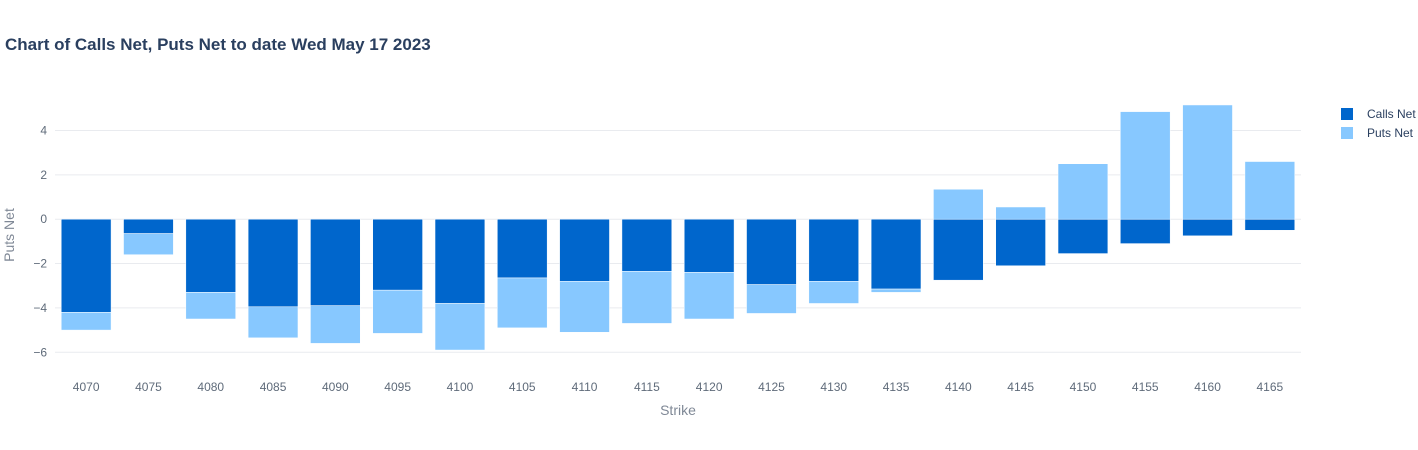  Describe the element at coordinates (709, 387) in the screenshot. I see `x-tick-label: 4120` at that location.